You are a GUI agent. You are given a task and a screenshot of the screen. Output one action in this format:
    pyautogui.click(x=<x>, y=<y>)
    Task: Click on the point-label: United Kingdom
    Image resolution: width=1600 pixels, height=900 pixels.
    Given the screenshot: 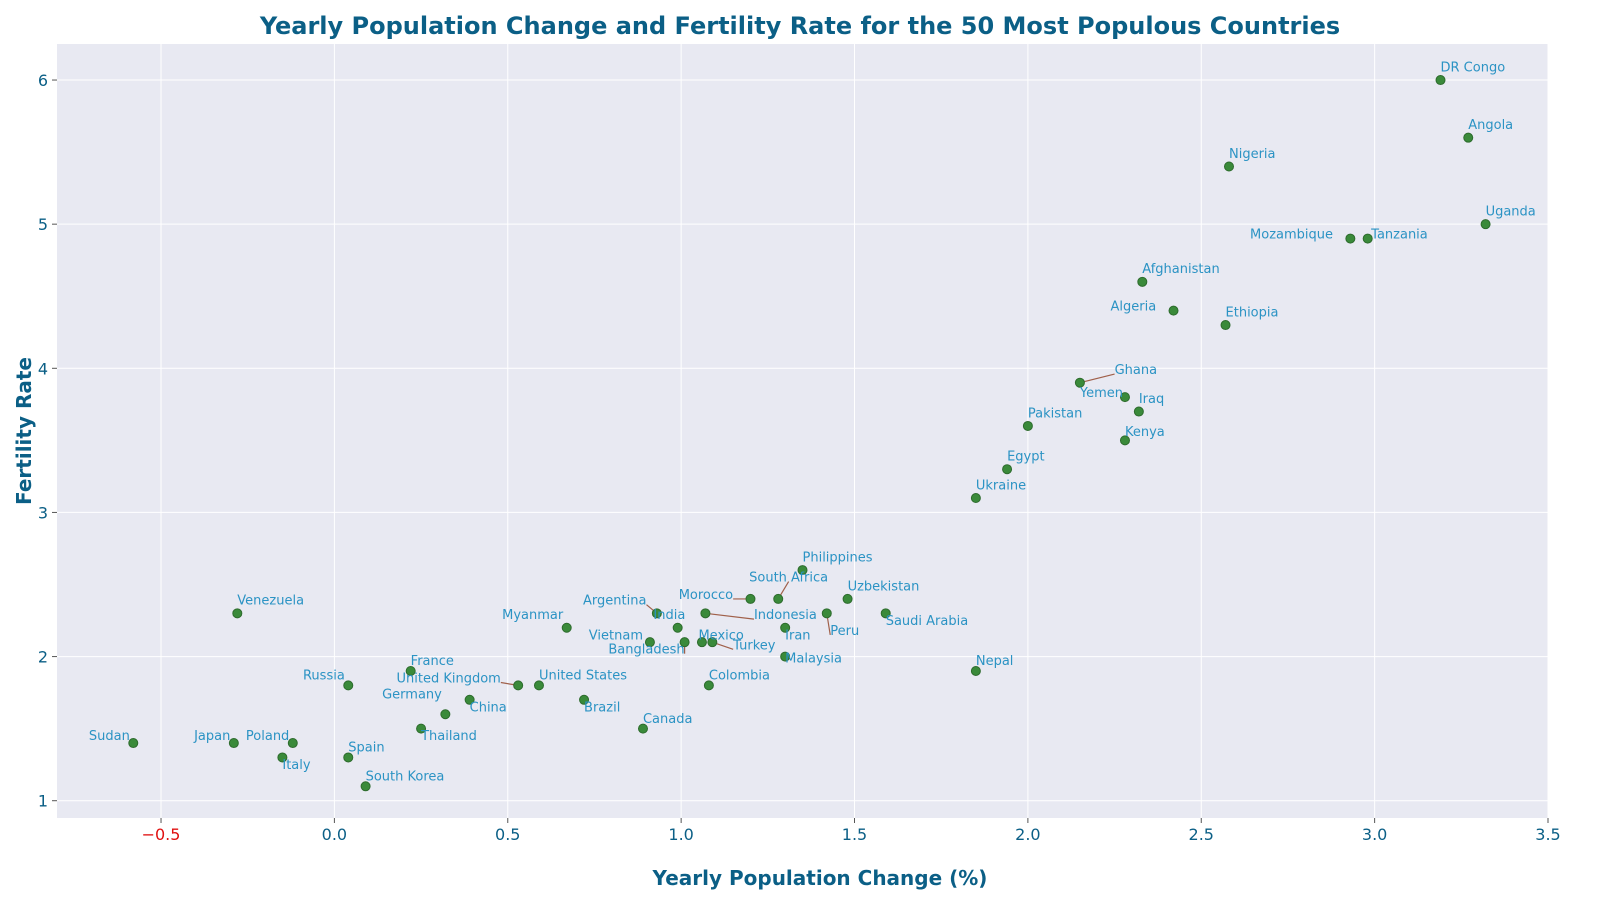 What is the action you would take?
    pyautogui.click(x=448, y=679)
    